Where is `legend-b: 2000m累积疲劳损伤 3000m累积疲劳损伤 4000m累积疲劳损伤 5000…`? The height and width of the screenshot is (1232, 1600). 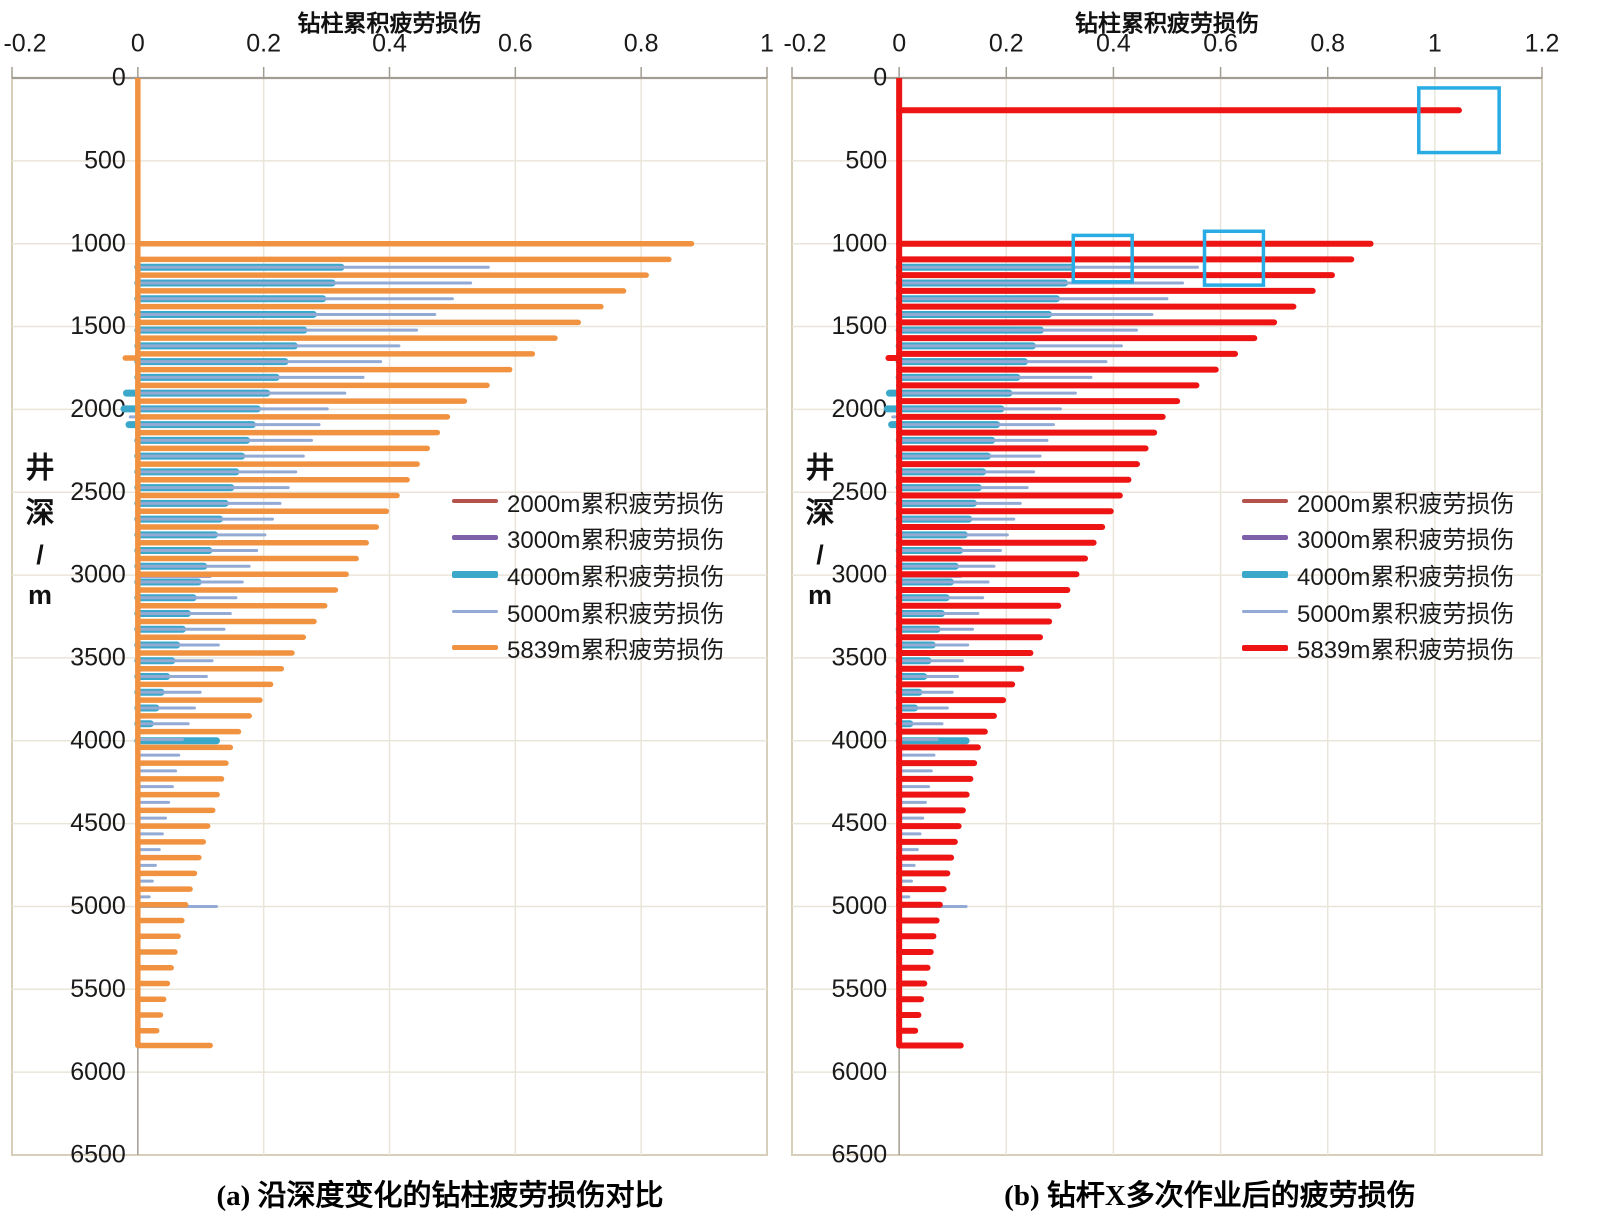
legend-b: 2000m累积疲劳损伤 3000m累积疲劳损伤 4000m累积疲劳损伤 5000… is located at coordinates (1378, 574).